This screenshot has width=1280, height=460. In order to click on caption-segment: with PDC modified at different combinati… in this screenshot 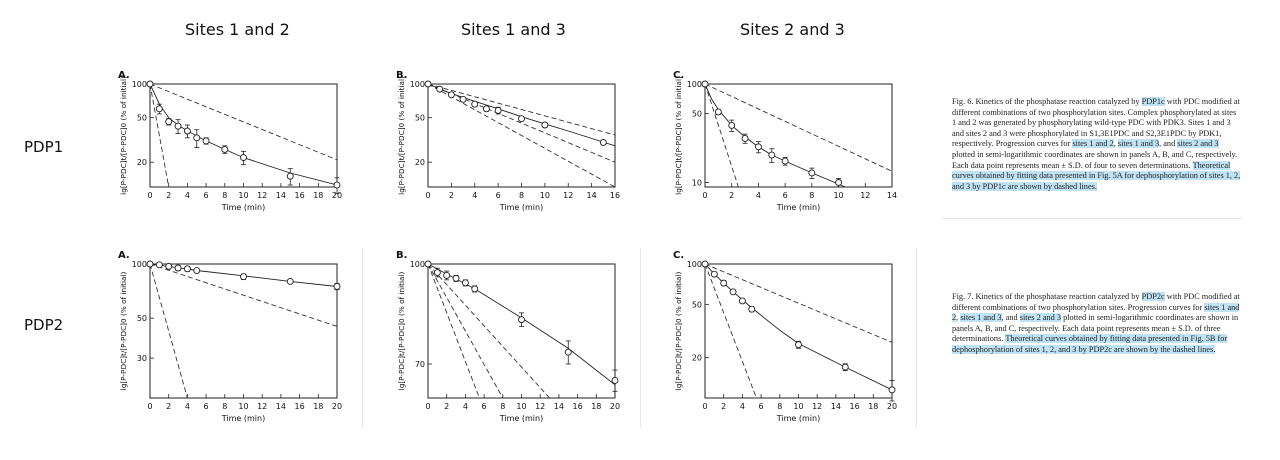, I will do `click(1096, 302)`.